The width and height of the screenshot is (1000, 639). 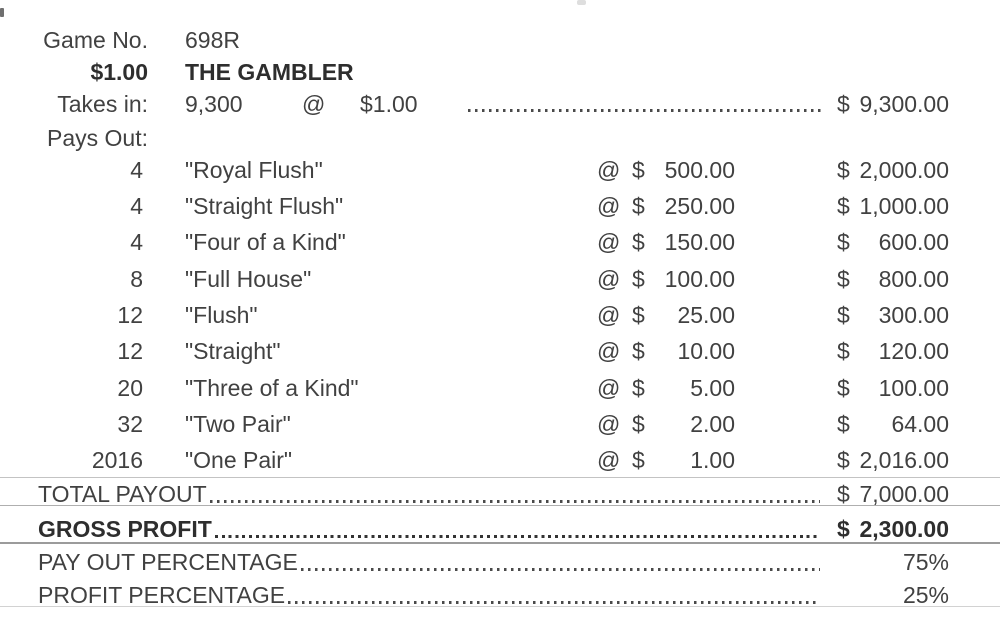 What do you see at coordinates (239, 460) in the screenshot?
I see `payout-hand-name: "One Pair"` at bounding box center [239, 460].